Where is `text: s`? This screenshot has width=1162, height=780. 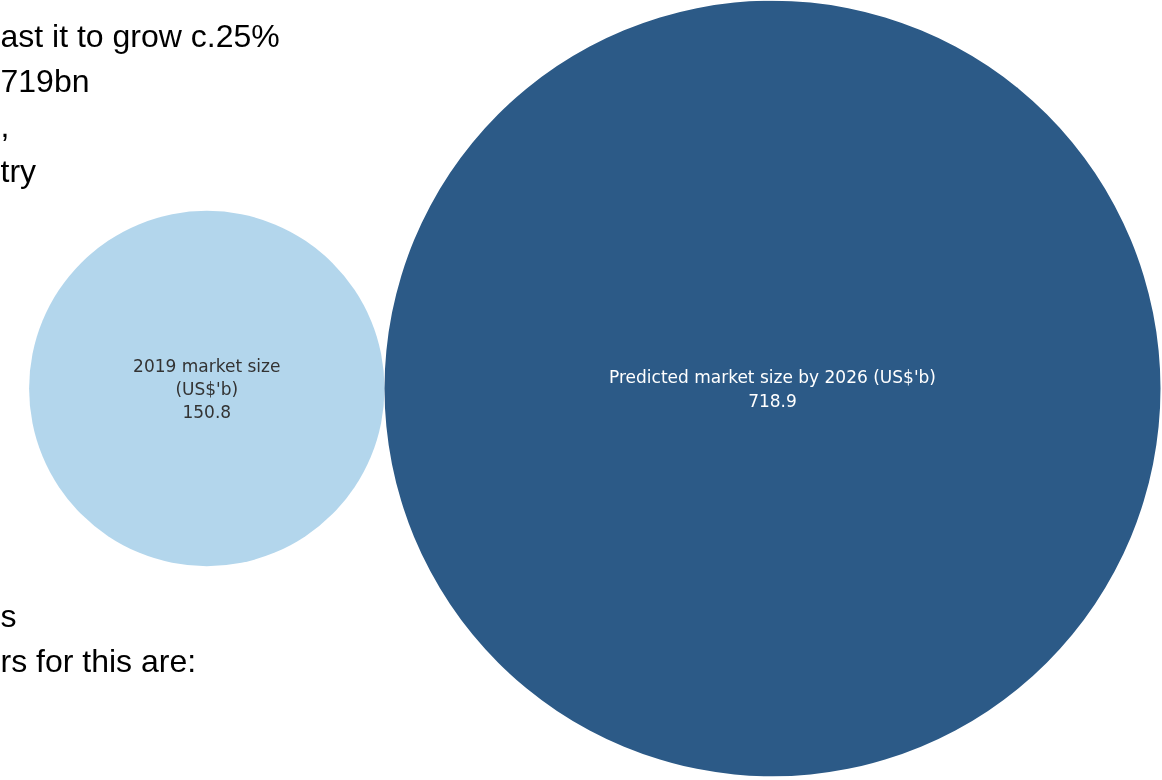
text: s is located at coordinates (8, 615).